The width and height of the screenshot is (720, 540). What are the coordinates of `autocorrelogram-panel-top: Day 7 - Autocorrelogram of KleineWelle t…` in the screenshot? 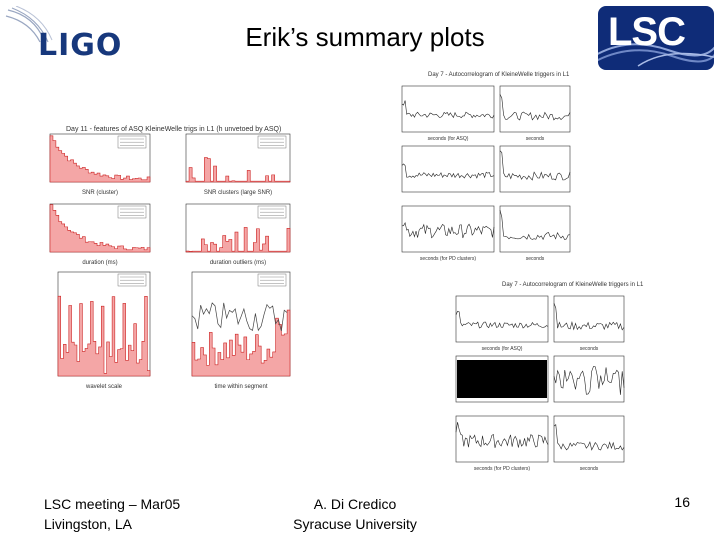 It's located at (474, 166).